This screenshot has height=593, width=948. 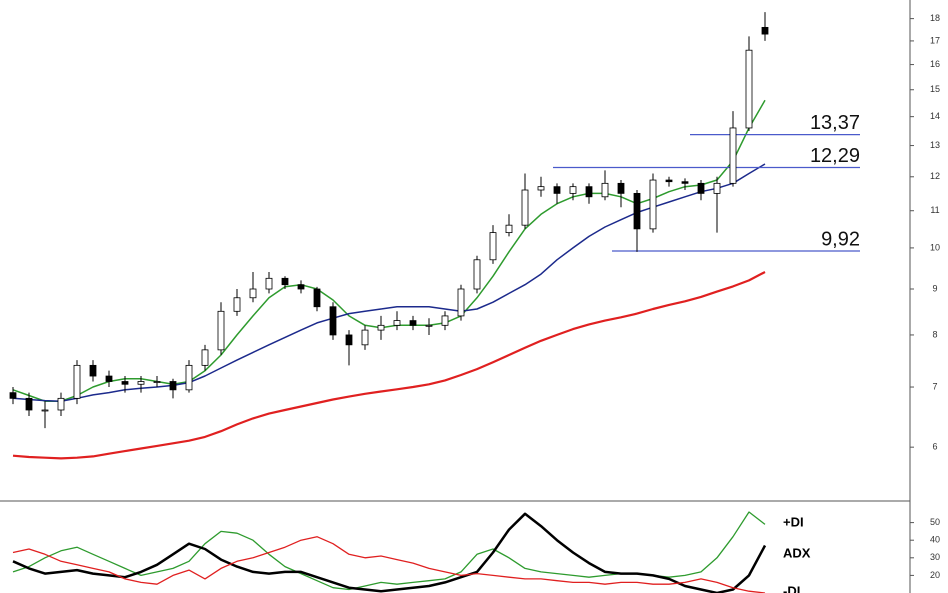 What do you see at coordinates (935, 557) in the screenshot?
I see `y-tick-label: 30` at bounding box center [935, 557].